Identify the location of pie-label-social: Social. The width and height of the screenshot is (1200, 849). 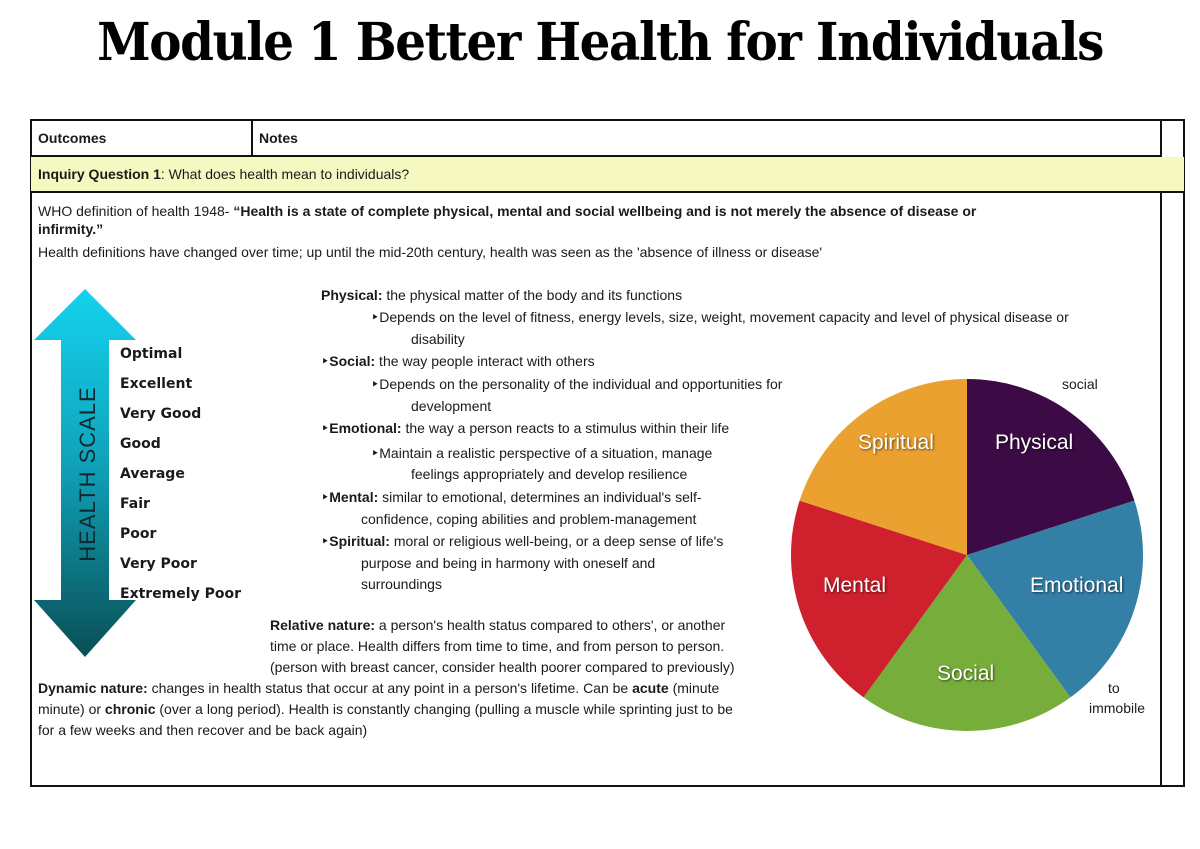
(966, 673).